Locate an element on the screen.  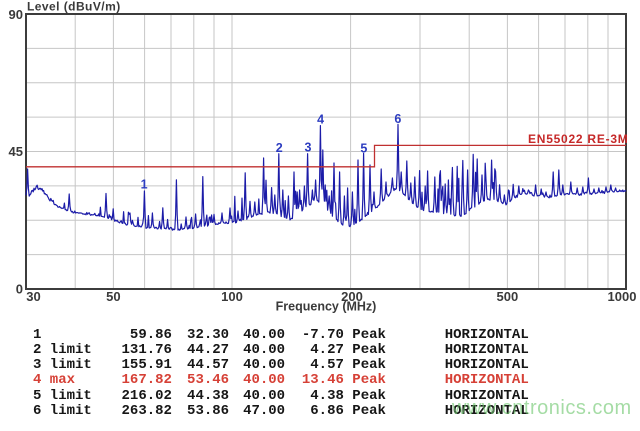
svg-text: 45 is located at coordinates (16, 151).